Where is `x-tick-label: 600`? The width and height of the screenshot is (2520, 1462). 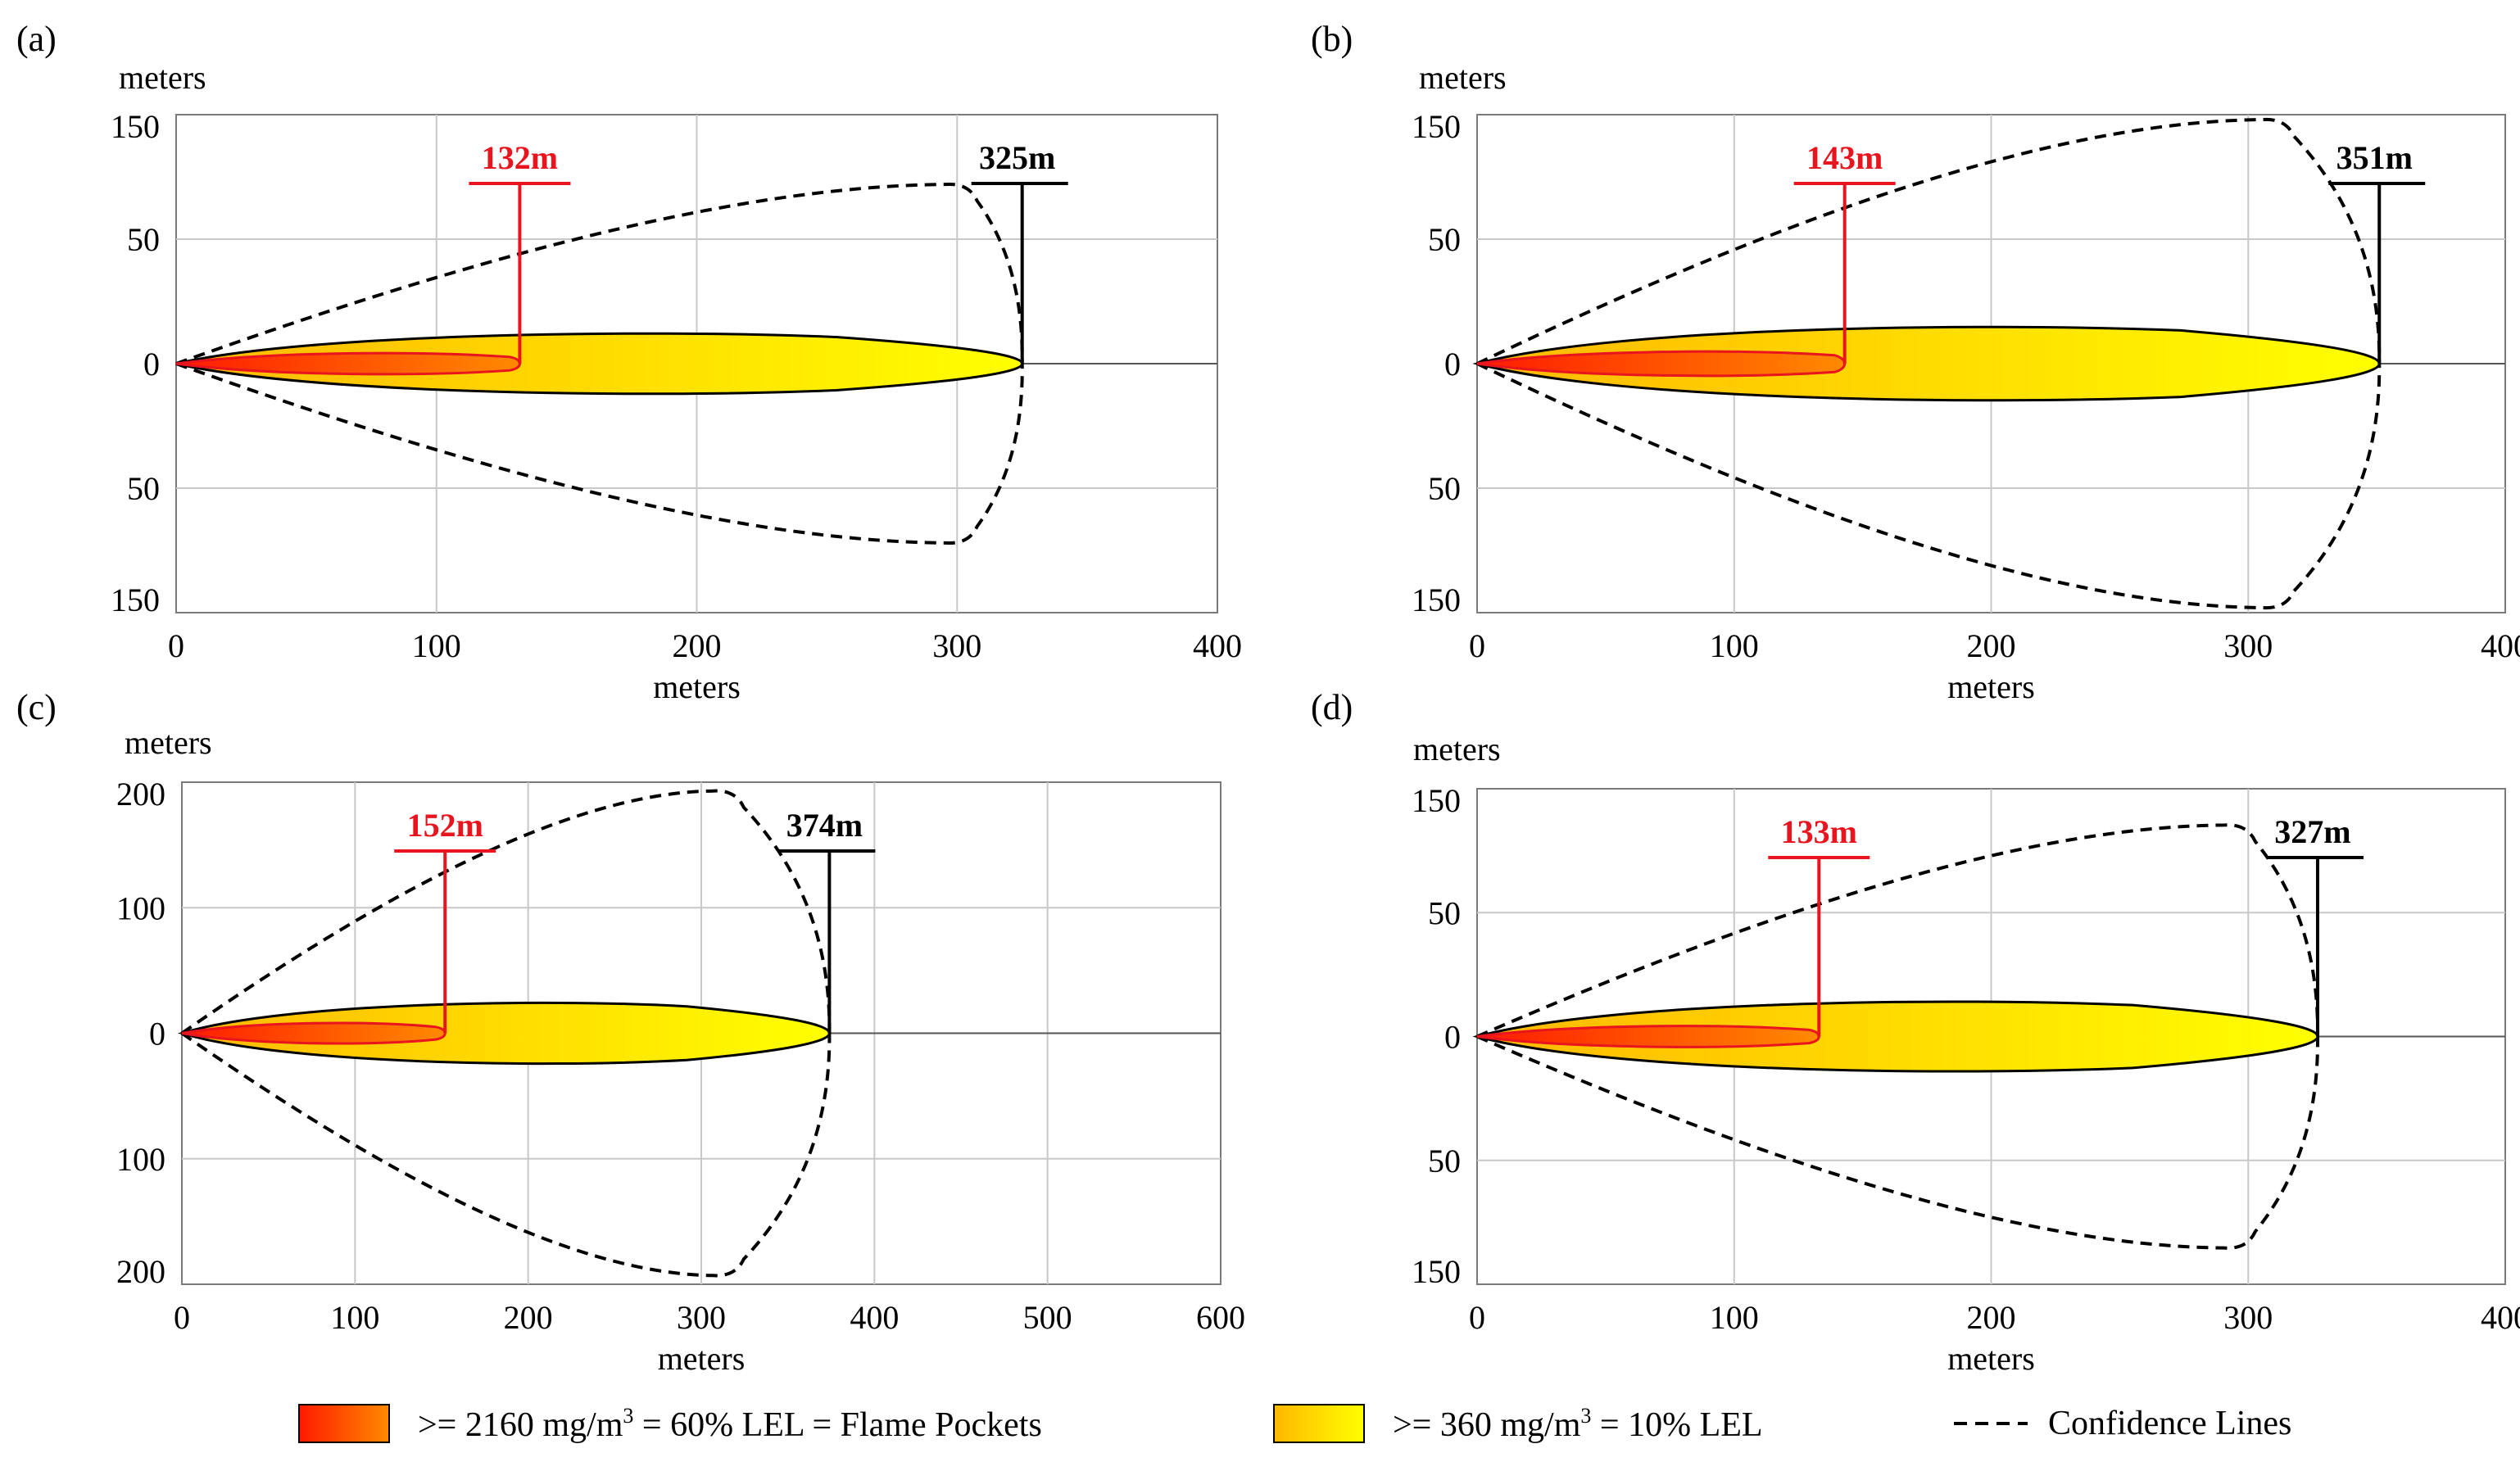
x-tick-label: 600 is located at coordinates (1220, 1317).